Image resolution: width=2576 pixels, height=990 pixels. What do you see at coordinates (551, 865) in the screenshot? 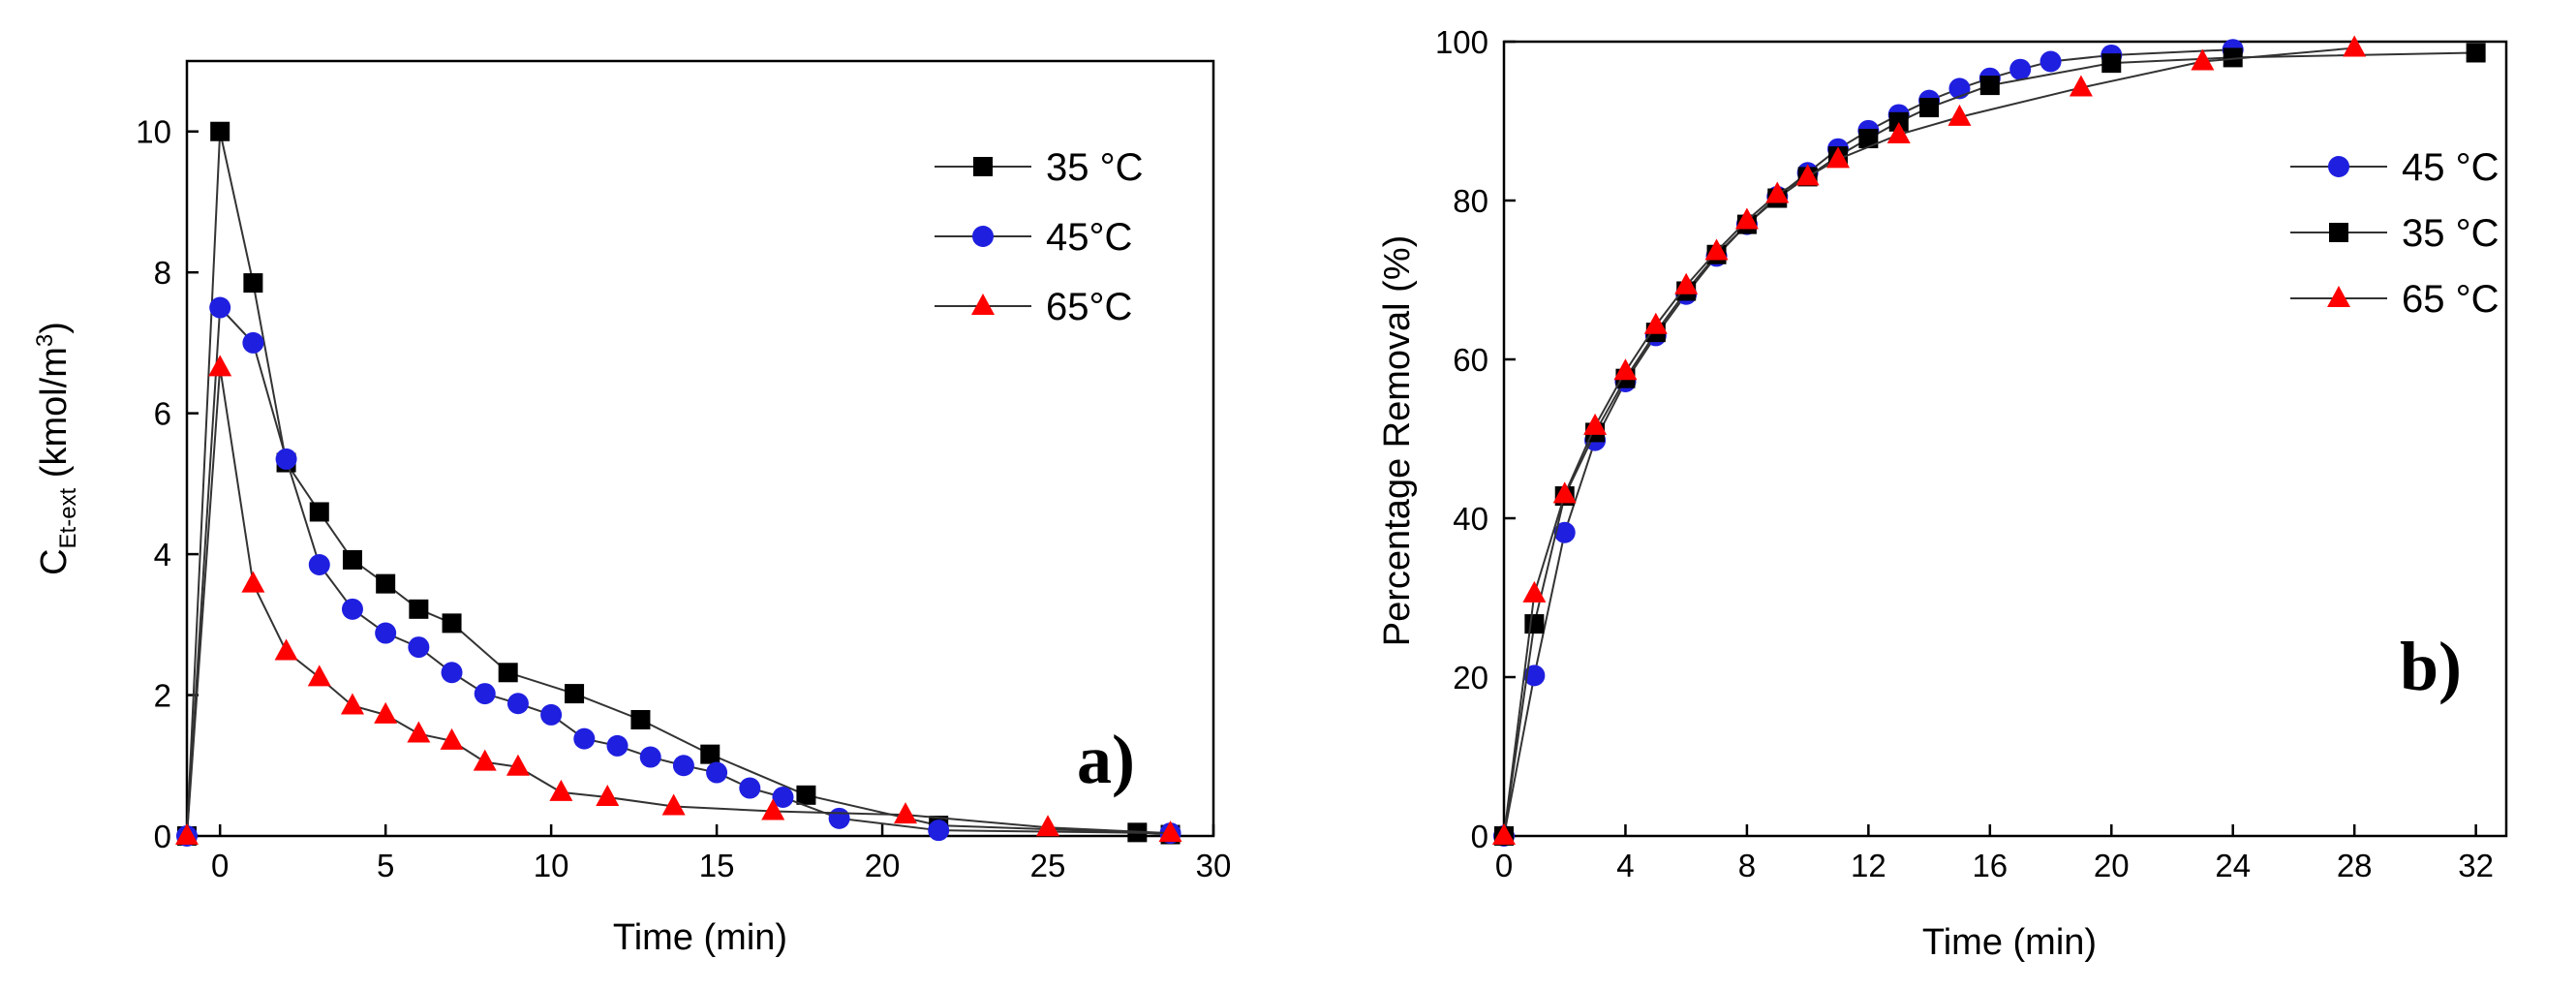
I see `x-tick-label: 10` at bounding box center [551, 865].